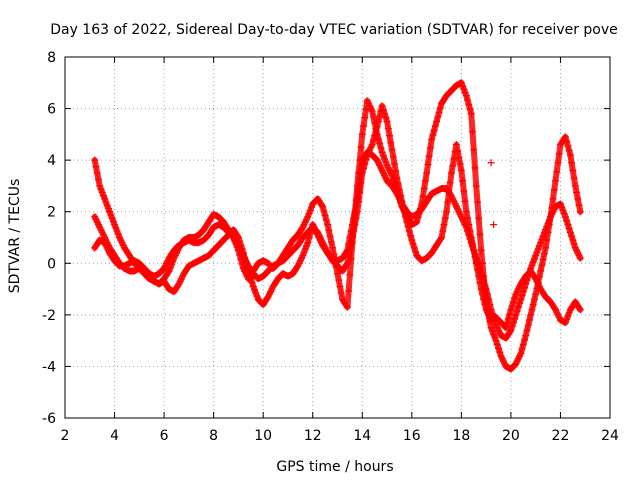  Describe the element at coordinates (334, 467) in the screenshot. I see `x-axis-label: GPS time / hours` at that location.